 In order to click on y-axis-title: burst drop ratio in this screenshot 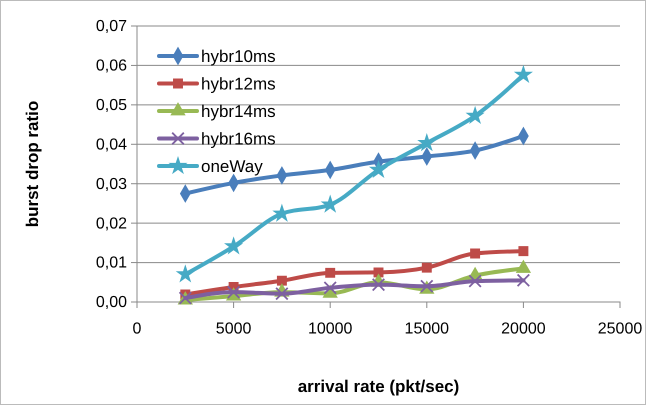, I will do `click(32, 164)`.